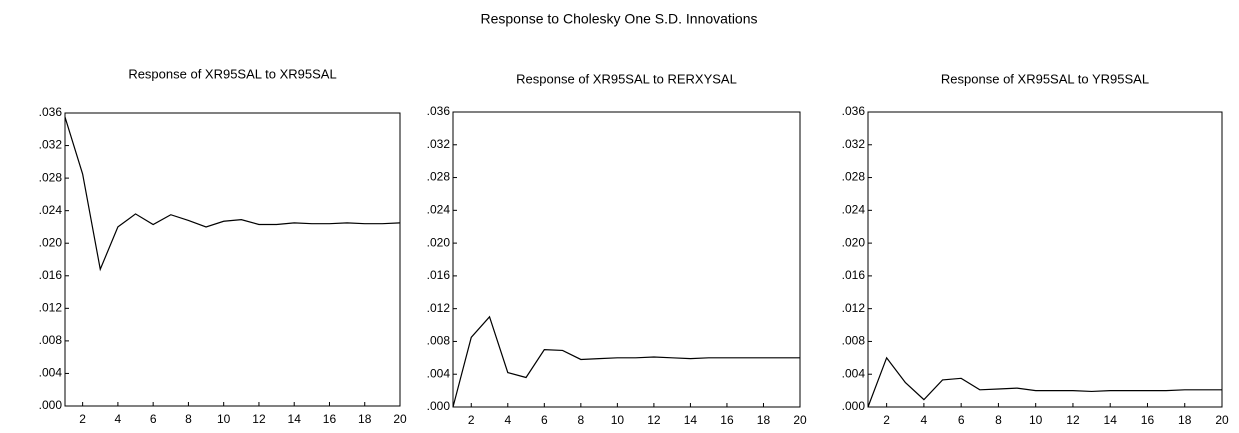  Describe the element at coordinates (626, 78) in the screenshot. I see `panel-title: Response of XR95SAL to RERXYSAL` at that location.